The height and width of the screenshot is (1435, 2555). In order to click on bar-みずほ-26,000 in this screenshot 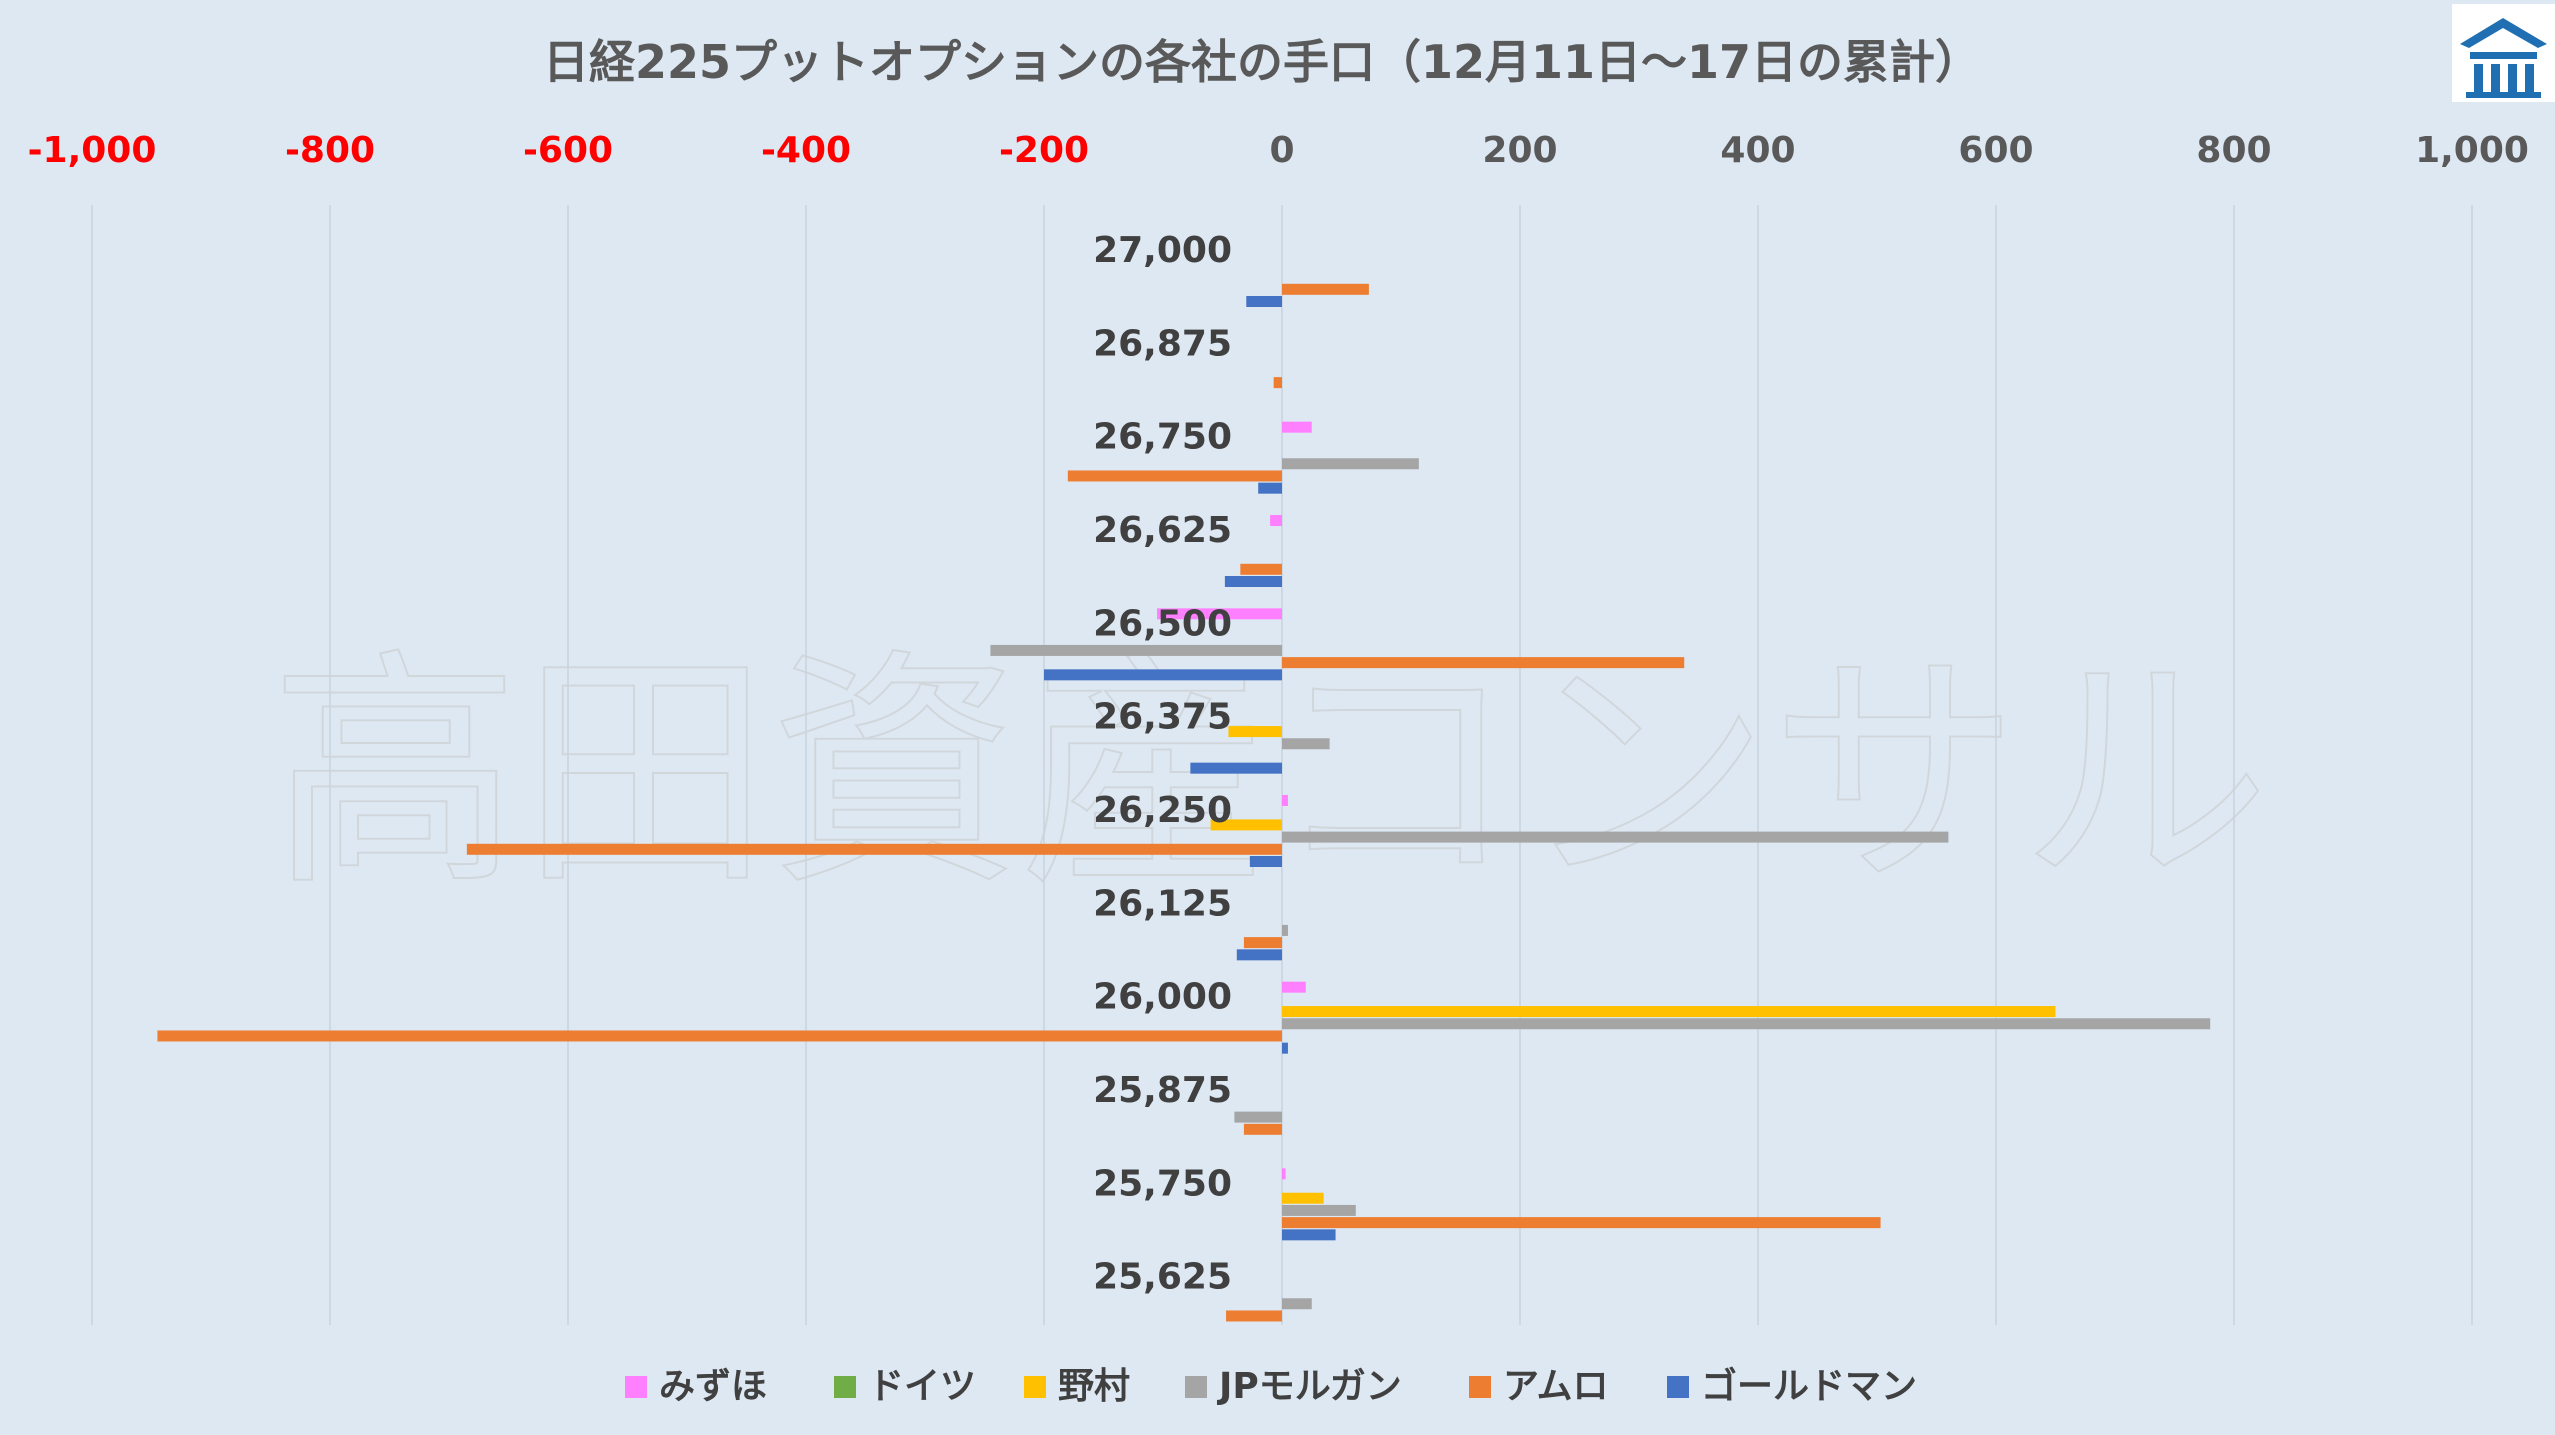, I will do `click(1294, 987)`.